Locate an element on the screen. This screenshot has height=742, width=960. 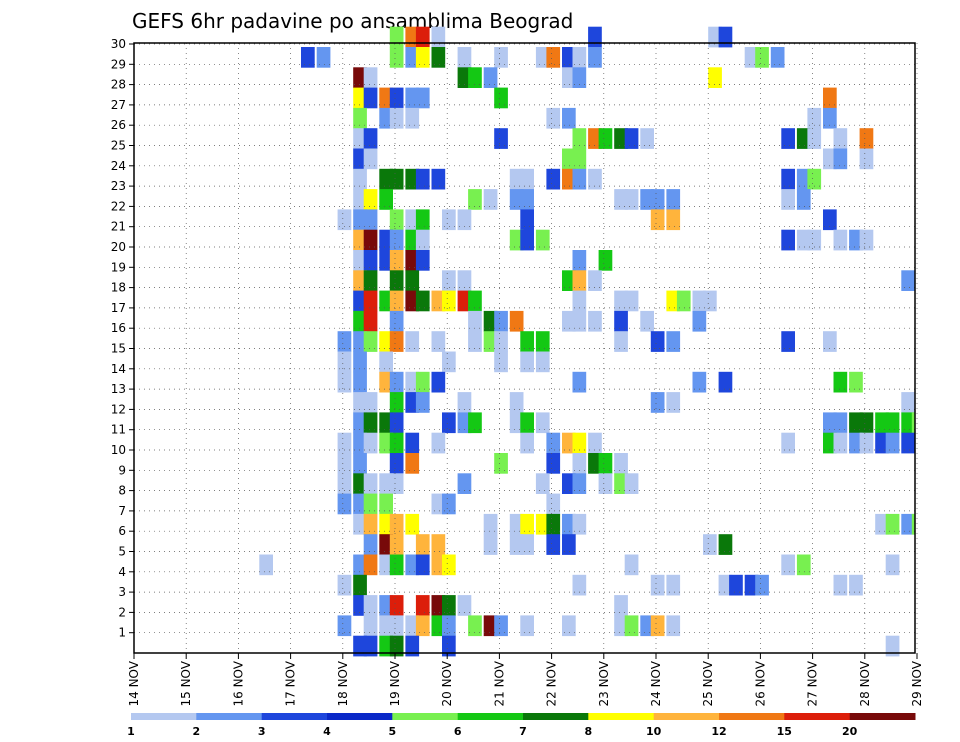
y-tick-label: 2 is located at coordinates (122, 612).